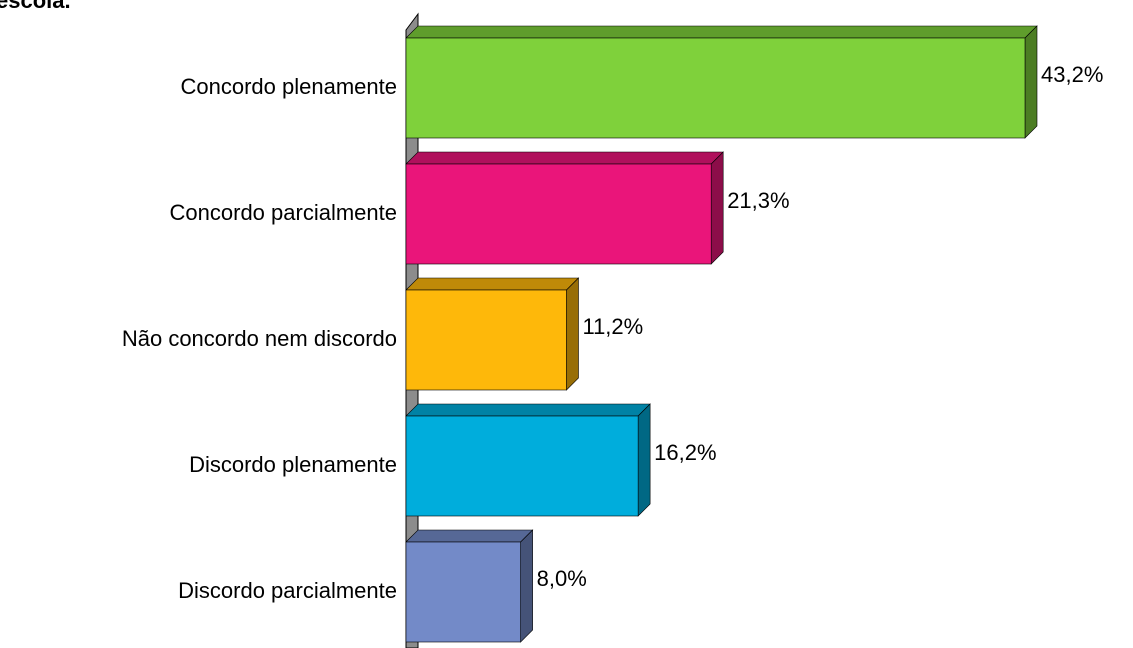 The image size is (1133, 648). I want to click on value-label: 16,2%, so click(685, 452).